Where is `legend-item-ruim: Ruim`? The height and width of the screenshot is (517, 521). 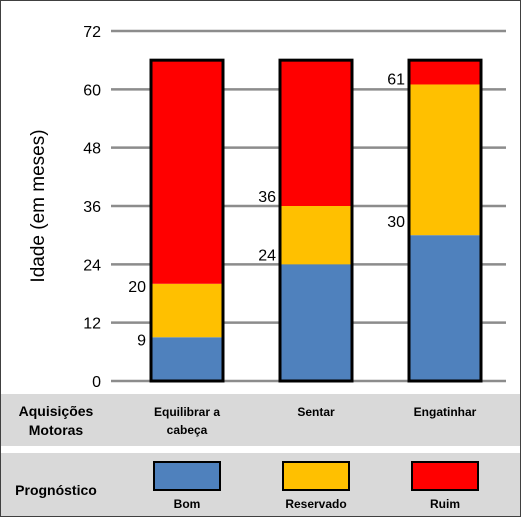 legend-item-ruim: Ruim is located at coordinates (445, 486).